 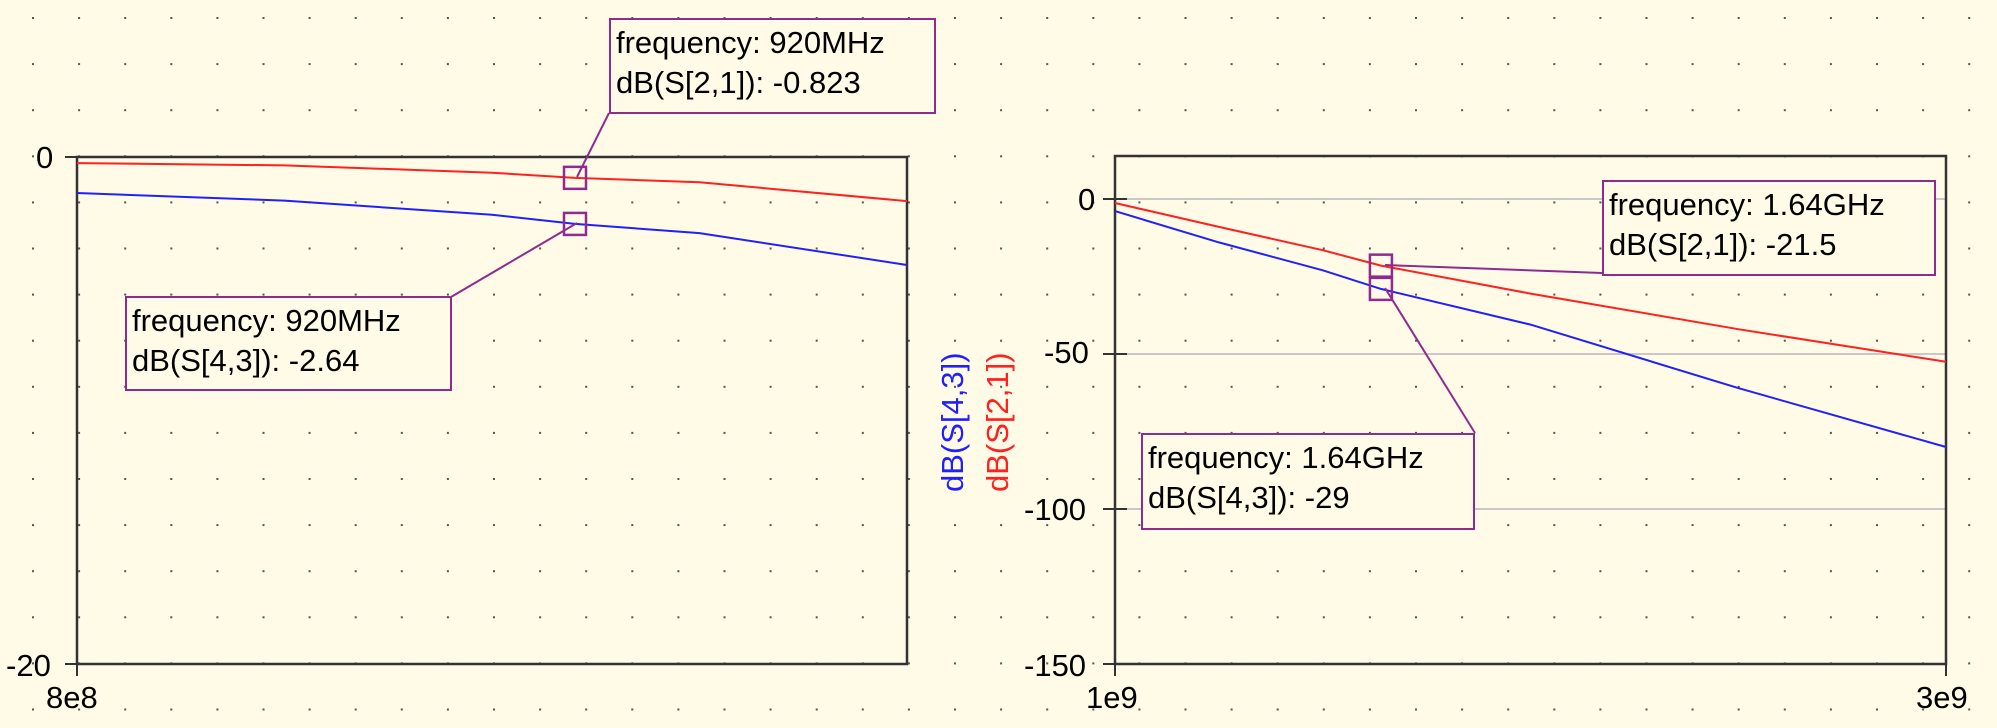 I want to click on right-x-tick-start: 1e9, so click(x=1112, y=697).